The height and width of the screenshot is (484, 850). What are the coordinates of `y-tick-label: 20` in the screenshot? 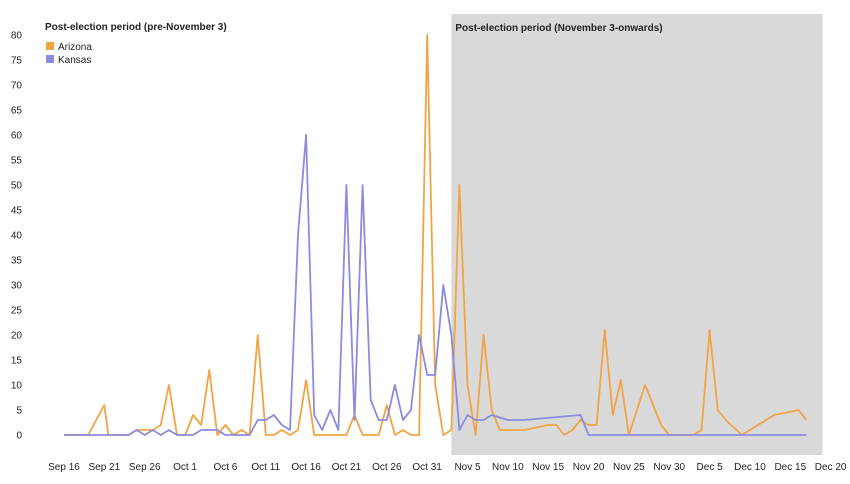 It's located at (17, 336).